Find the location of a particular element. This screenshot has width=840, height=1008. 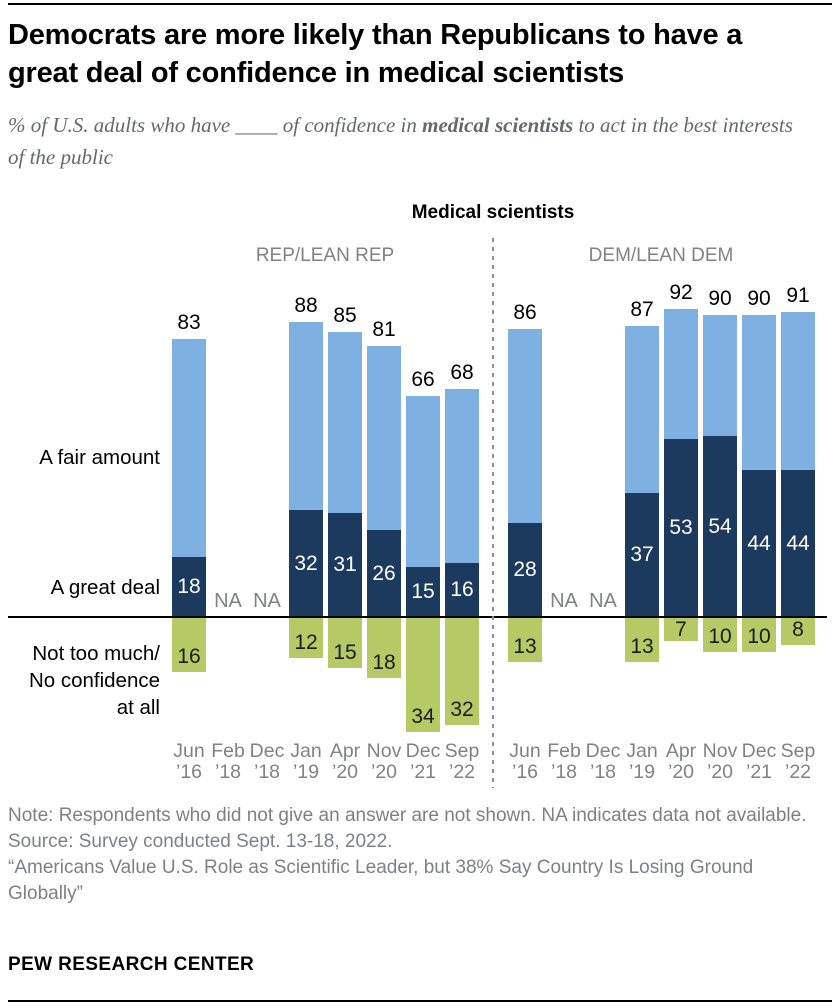

bar-total-label: 66 is located at coordinates (423, 379).